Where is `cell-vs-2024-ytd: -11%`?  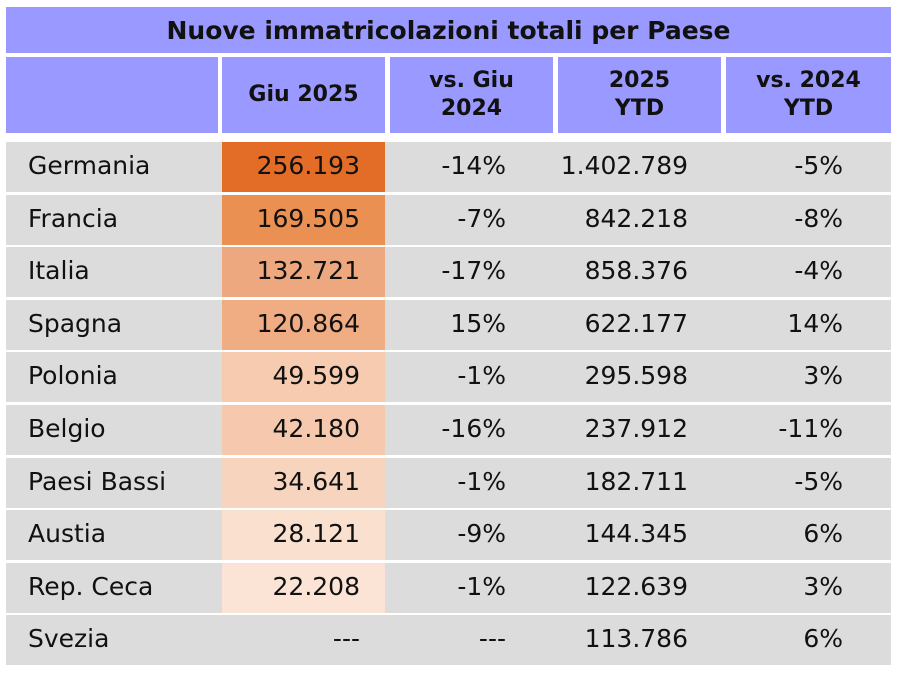 cell-vs-2024-ytd: -11% is located at coordinates (810, 428).